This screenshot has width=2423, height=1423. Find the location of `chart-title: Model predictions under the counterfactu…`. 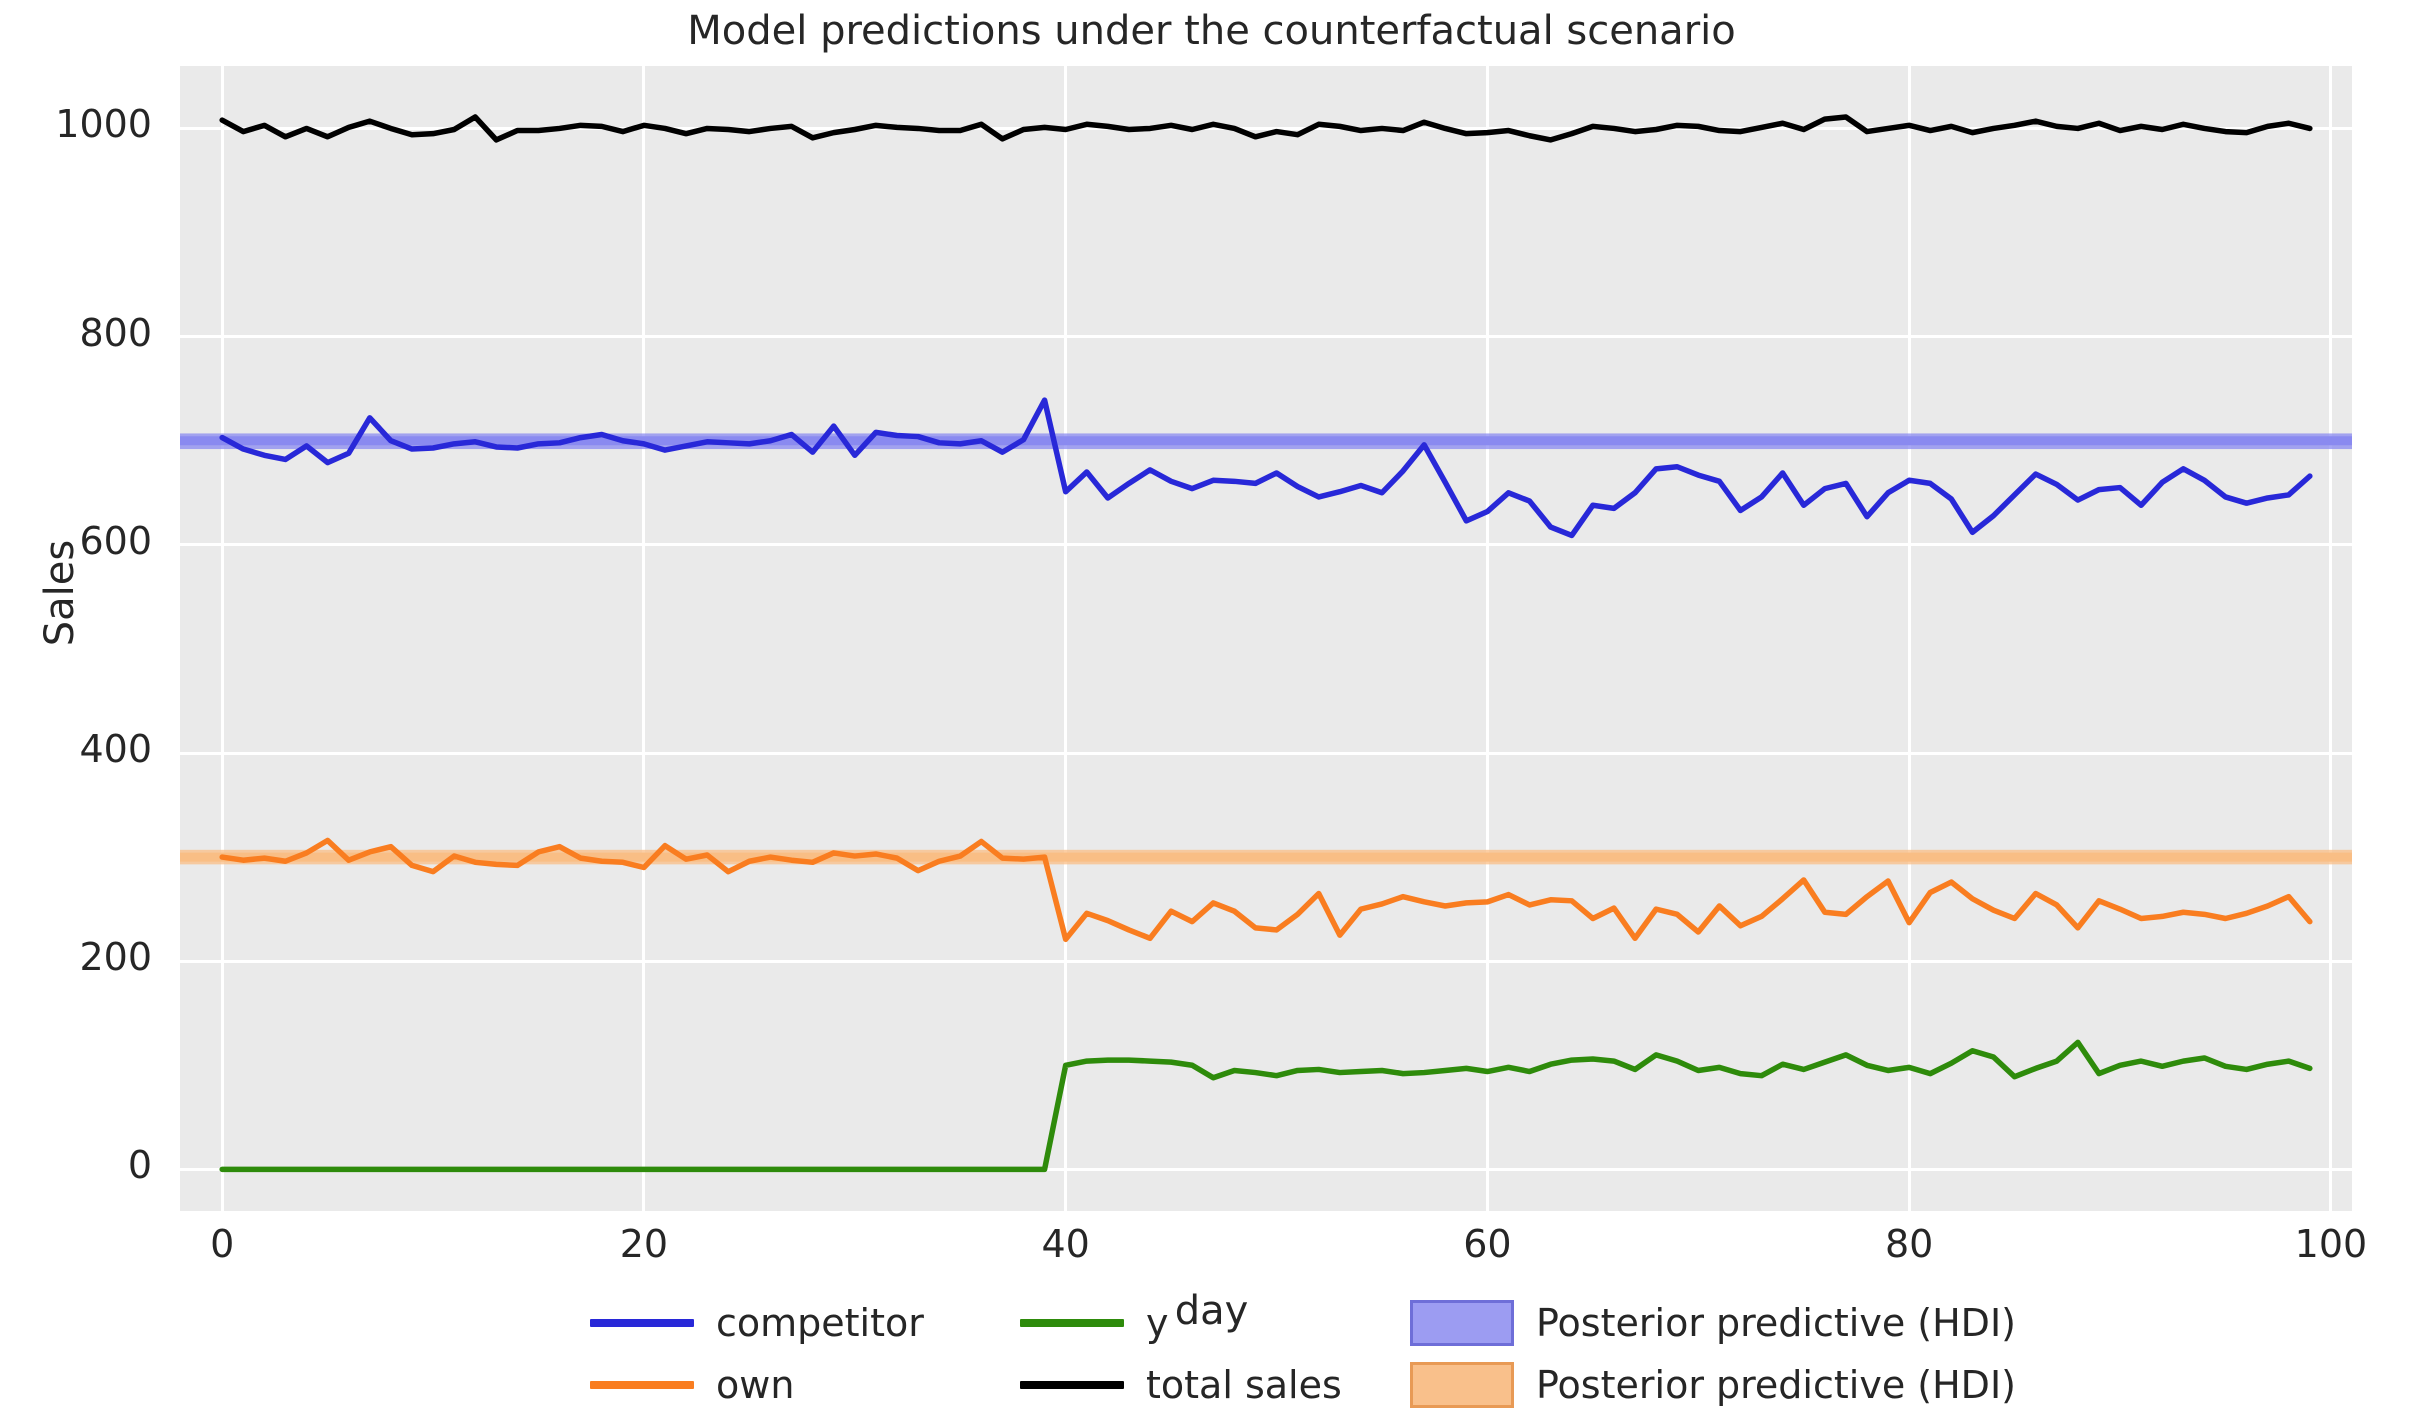

chart-title: Model predictions under the counterfactu… is located at coordinates (1211, 31).